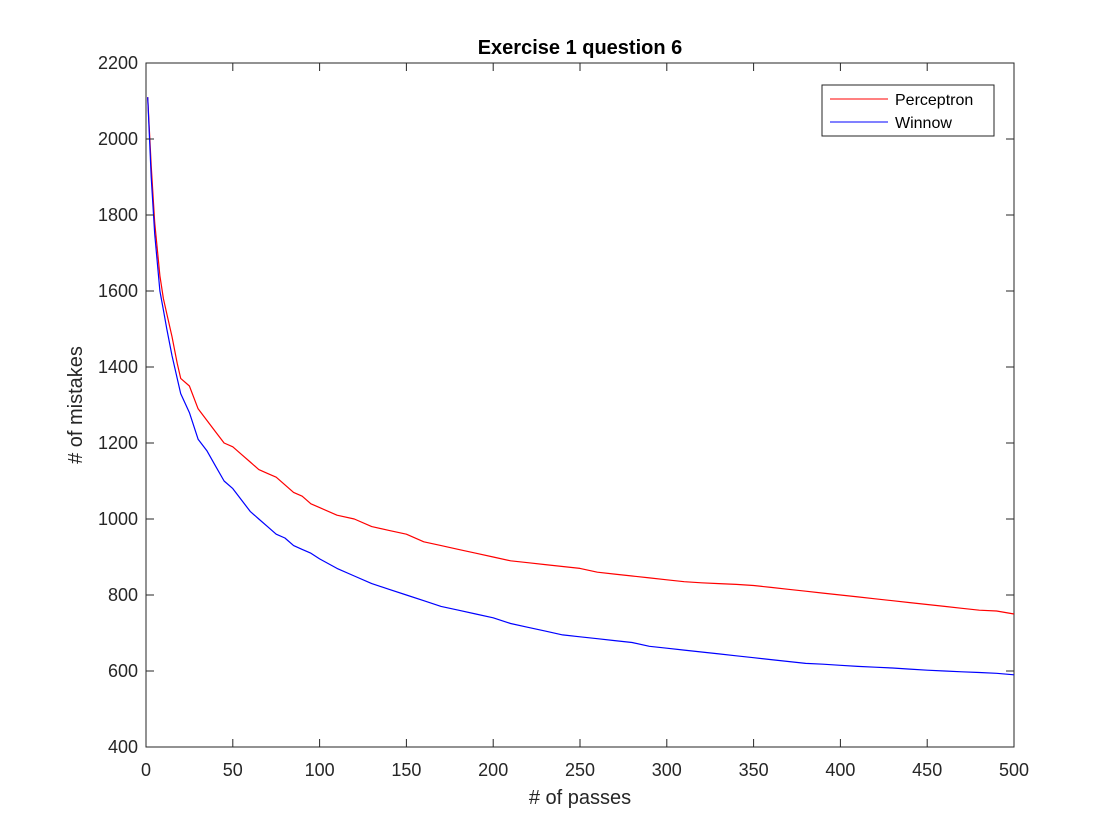 This screenshot has height=840, width=1120. What do you see at coordinates (123, 747) in the screenshot?
I see `y-tick-label: 400` at bounding box center [123, 747].